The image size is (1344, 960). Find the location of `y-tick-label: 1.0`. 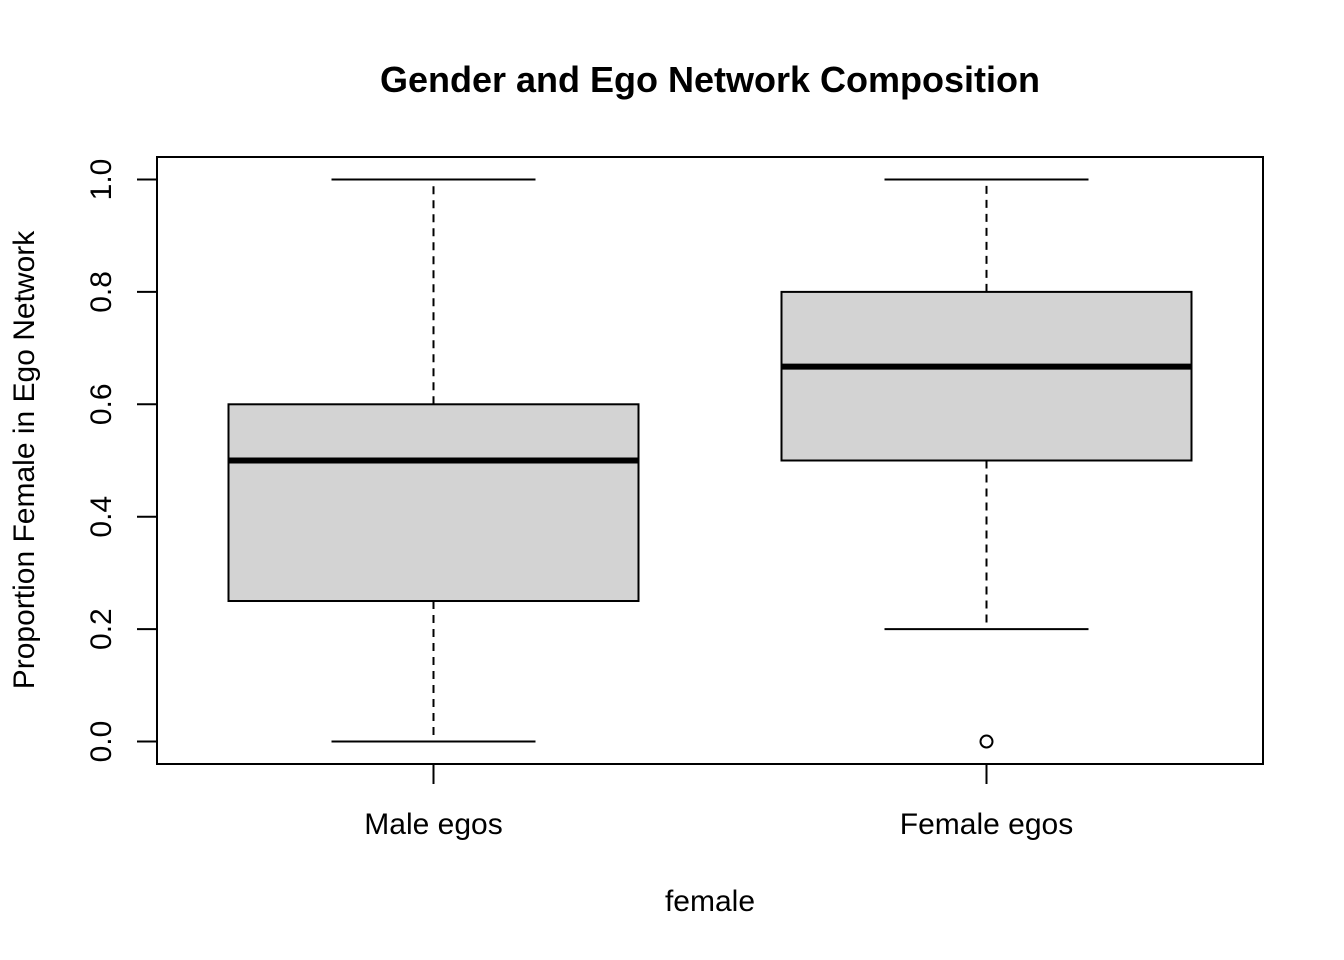

y-tick-label: 1.0 is located at coordinates (101, 180).